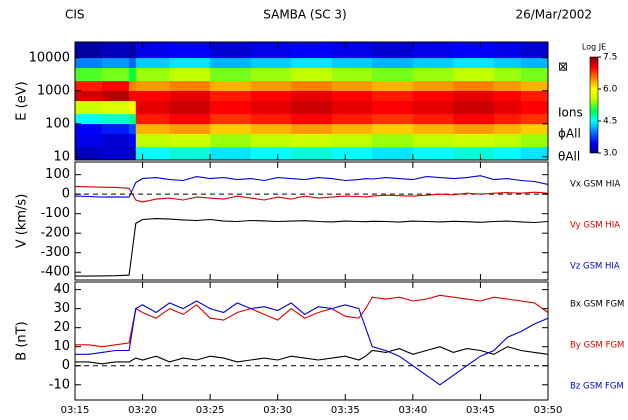  Describe the element at coordinates (61, 308) in the screenshot. I see `y-tick-label: 30` at that location.